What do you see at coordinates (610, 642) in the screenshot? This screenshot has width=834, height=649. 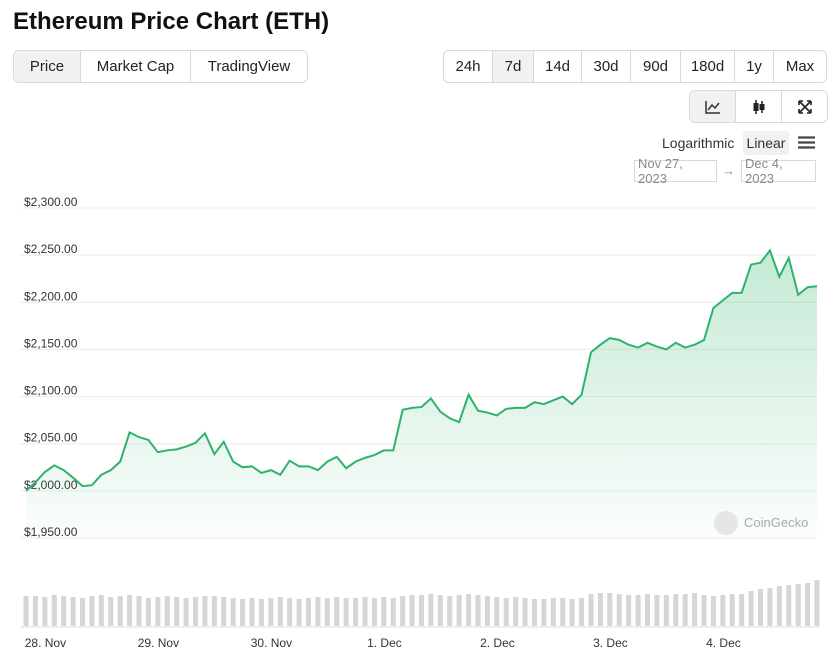 I see `x-tick-label: 3. Dec` at bounding box center [610, 642].